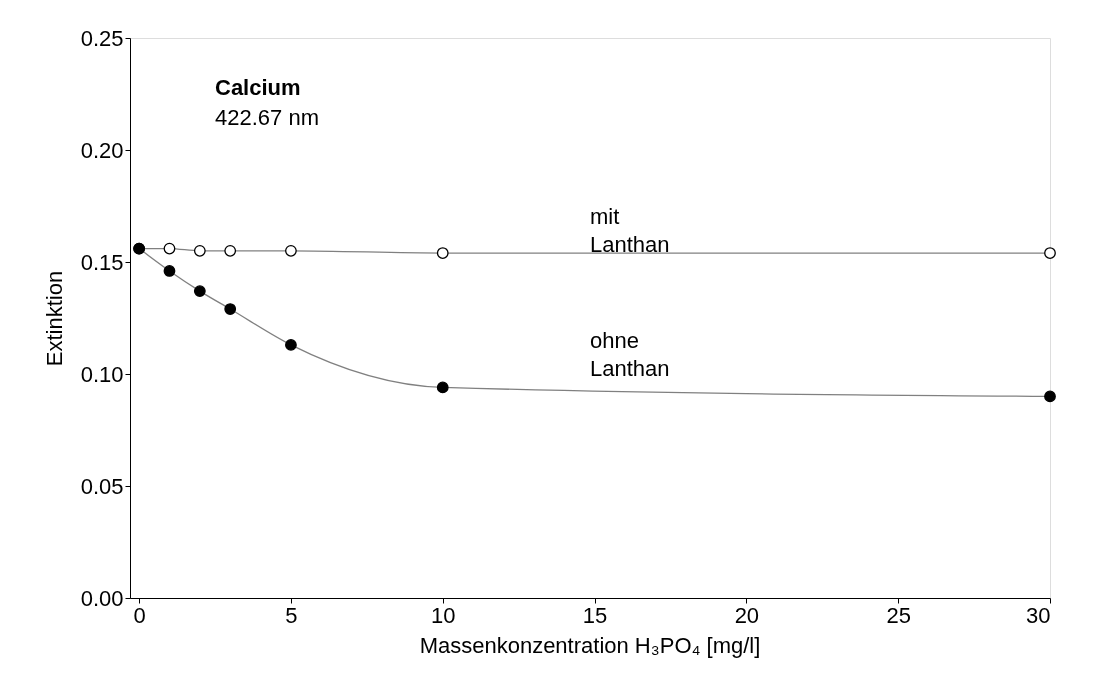 The height and width of the screenshot is (695, 1104). I want to click on x-tick-label: 10, so click(443, 615).